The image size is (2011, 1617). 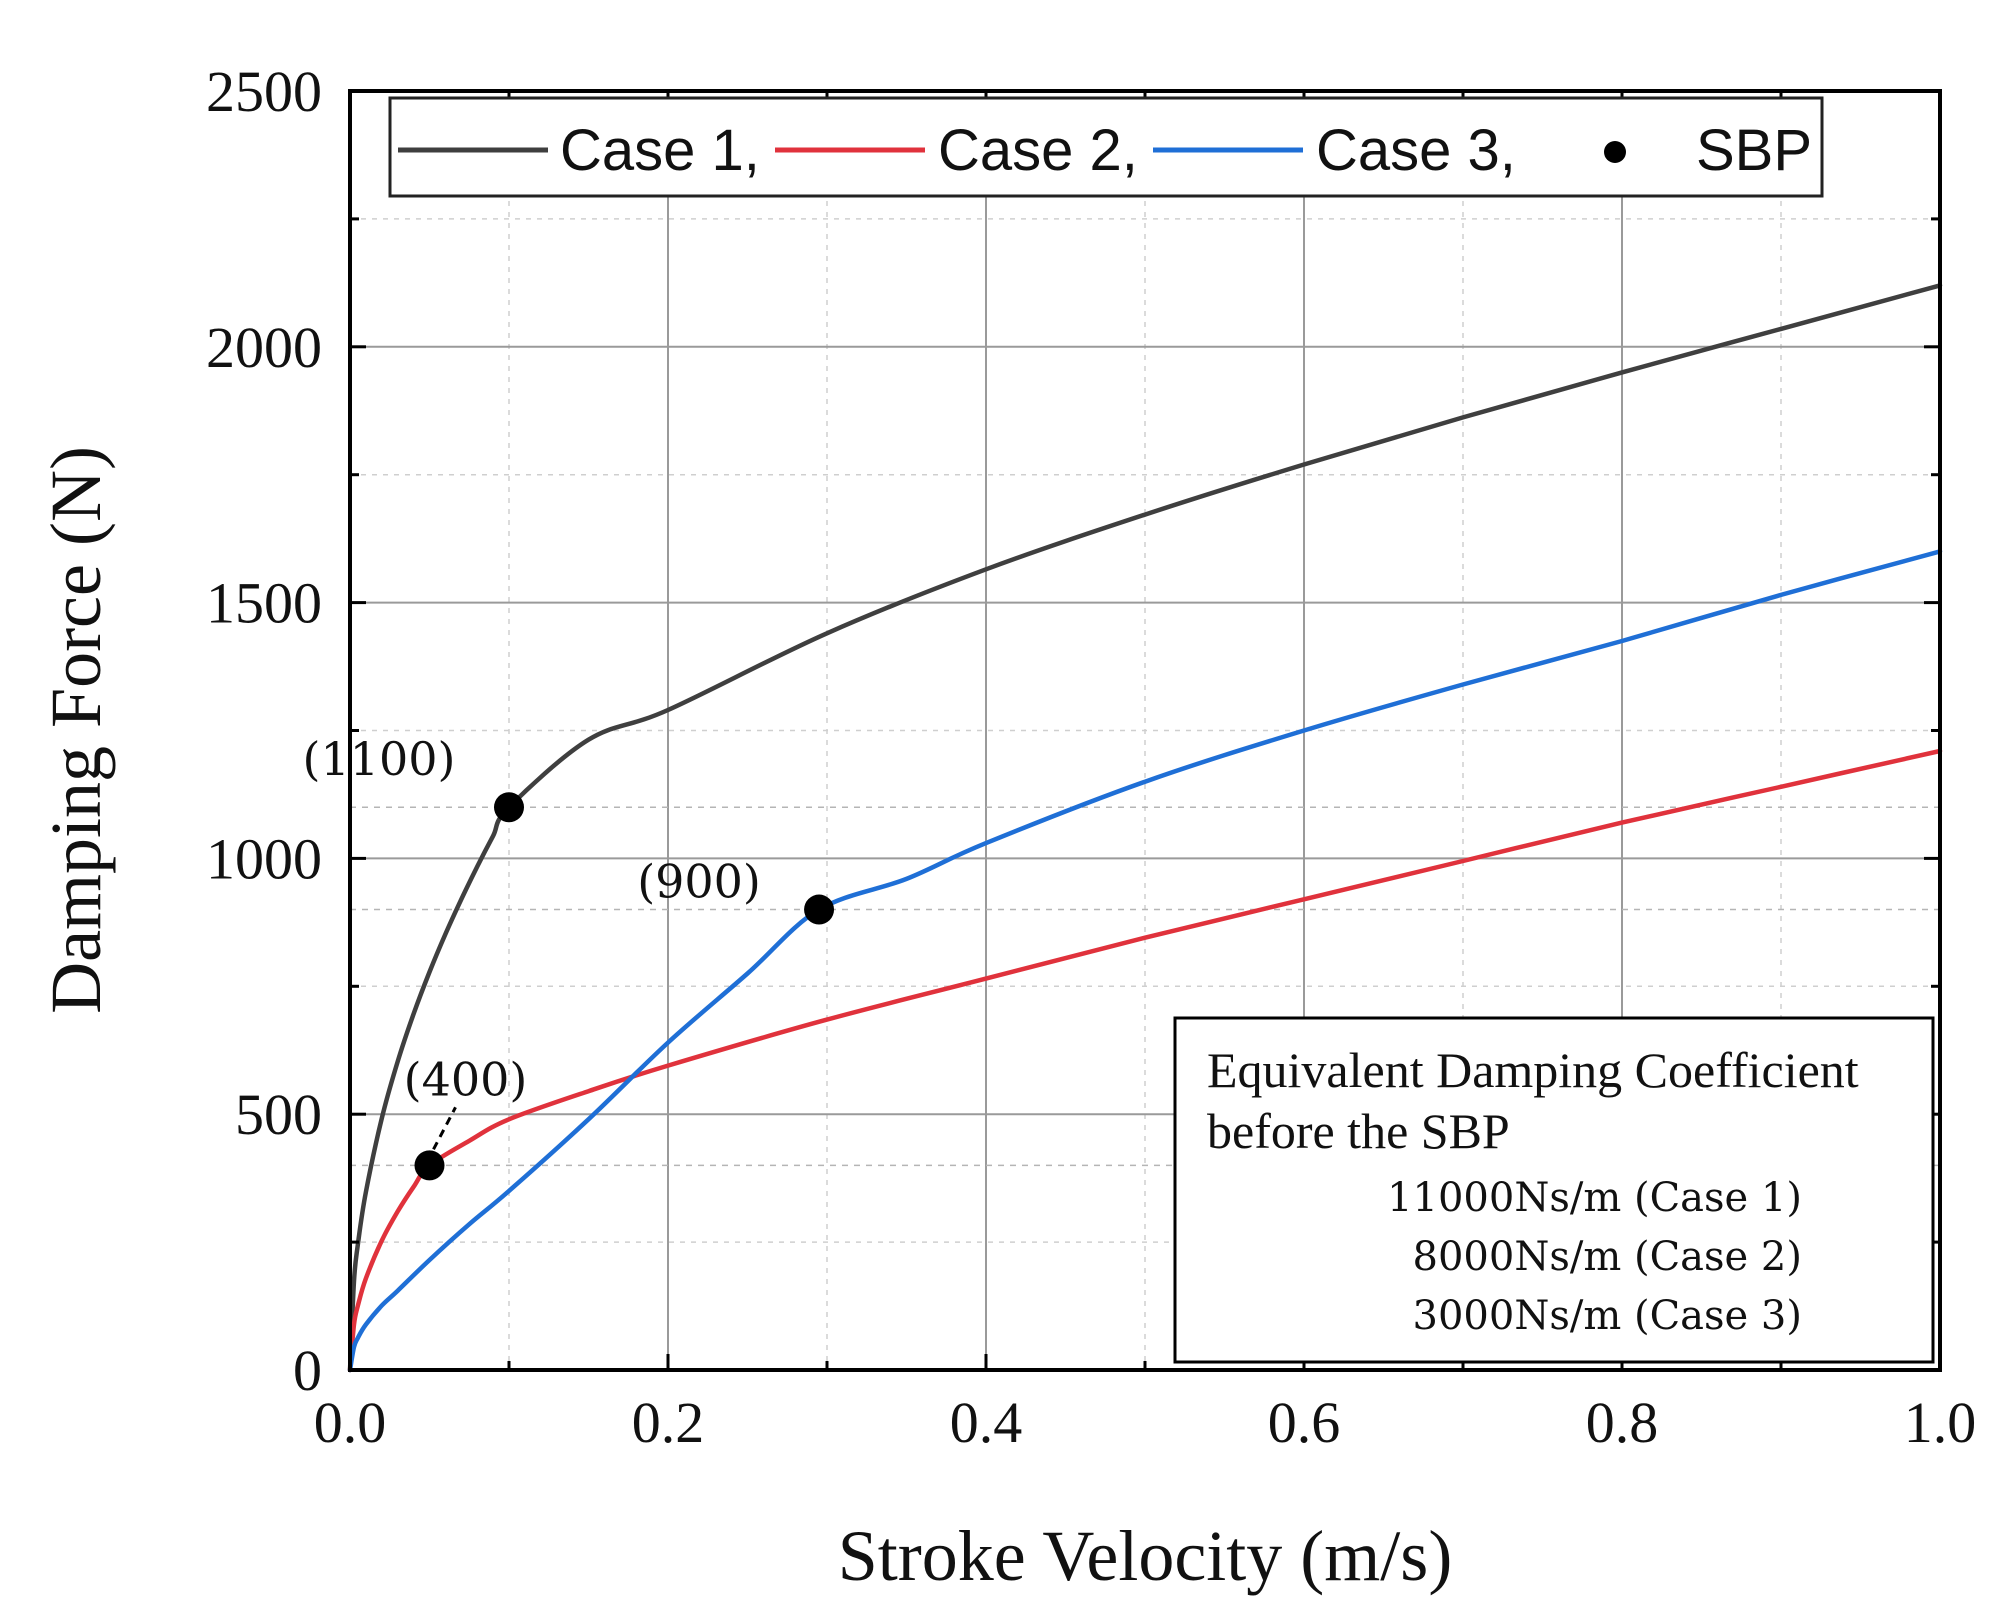 I want to click on y-tick-label: 2000, so click(x=264, y=347).